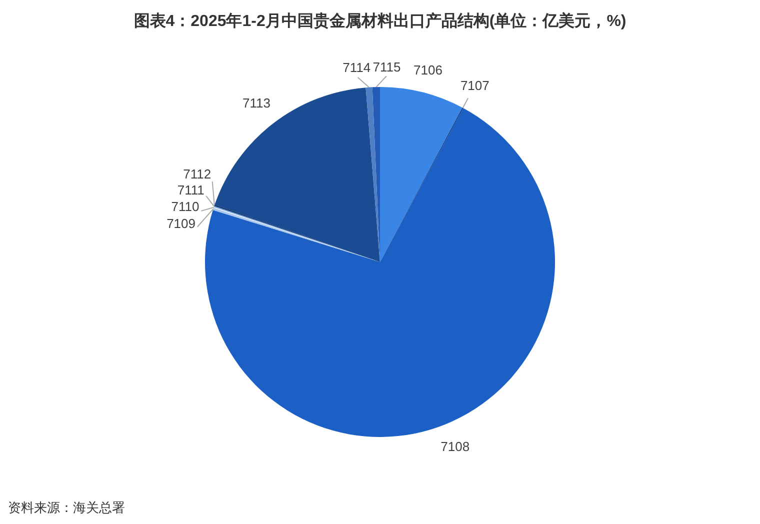 Image resolution: width=760 pixels, height=524 pixels. I want to click on title: 图表4：2025年1-2月中国贵金属材料出口产品结构(单位：亿美元，%), so click(380, 21).